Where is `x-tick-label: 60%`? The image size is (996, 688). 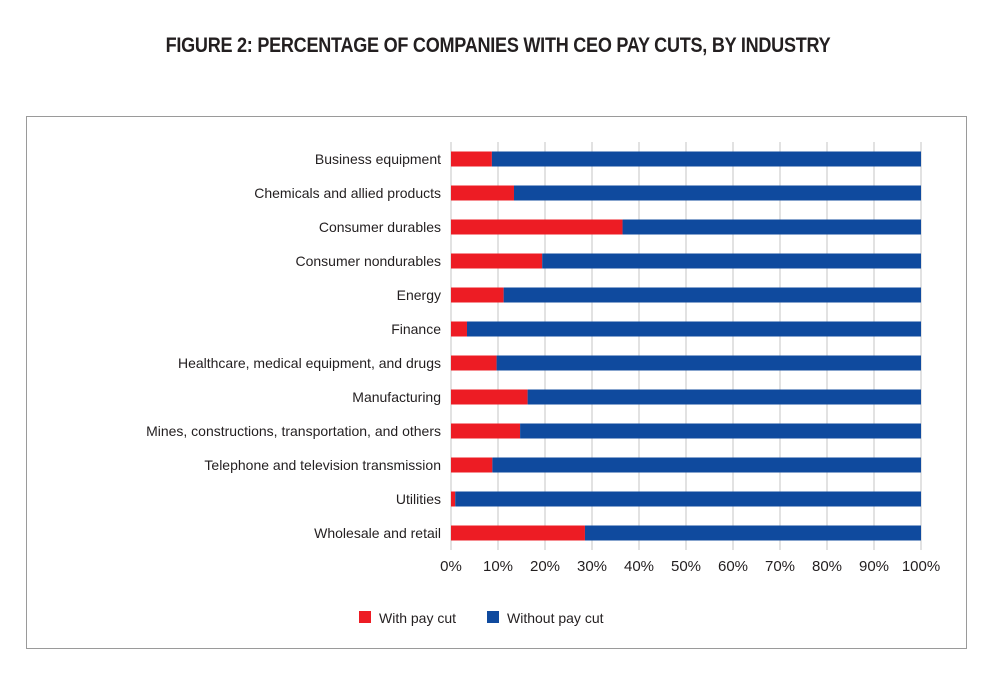
x-tick-label: 60% is located at coordinates (733, 566).